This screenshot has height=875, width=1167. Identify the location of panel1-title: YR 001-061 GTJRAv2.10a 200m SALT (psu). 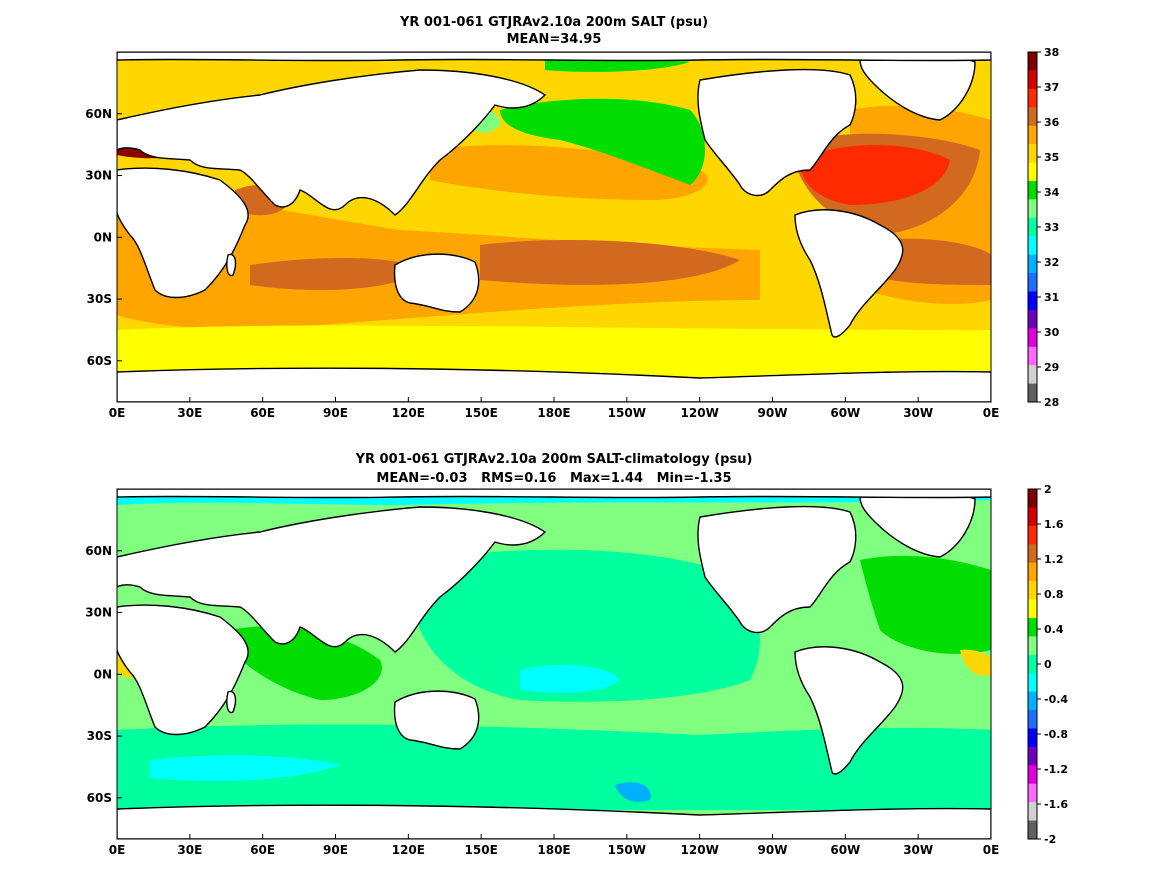
(553, 22).